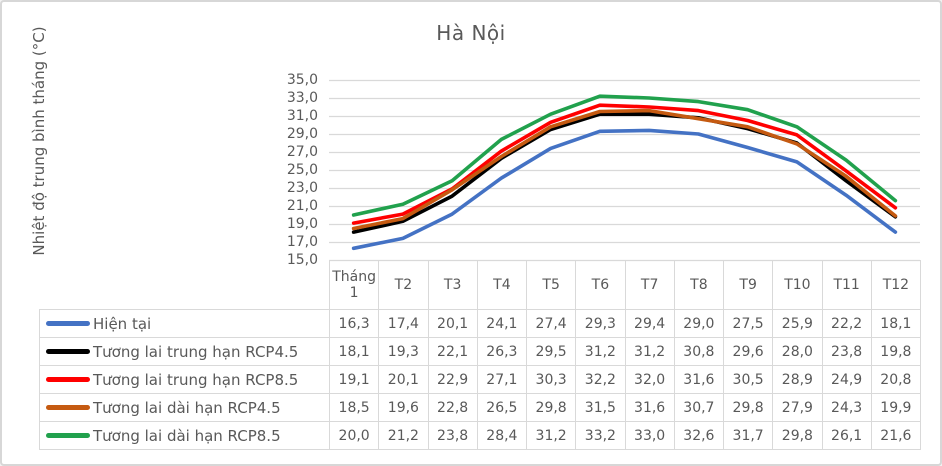  I want to click on month-header-cell: T9, so click(748, 285).